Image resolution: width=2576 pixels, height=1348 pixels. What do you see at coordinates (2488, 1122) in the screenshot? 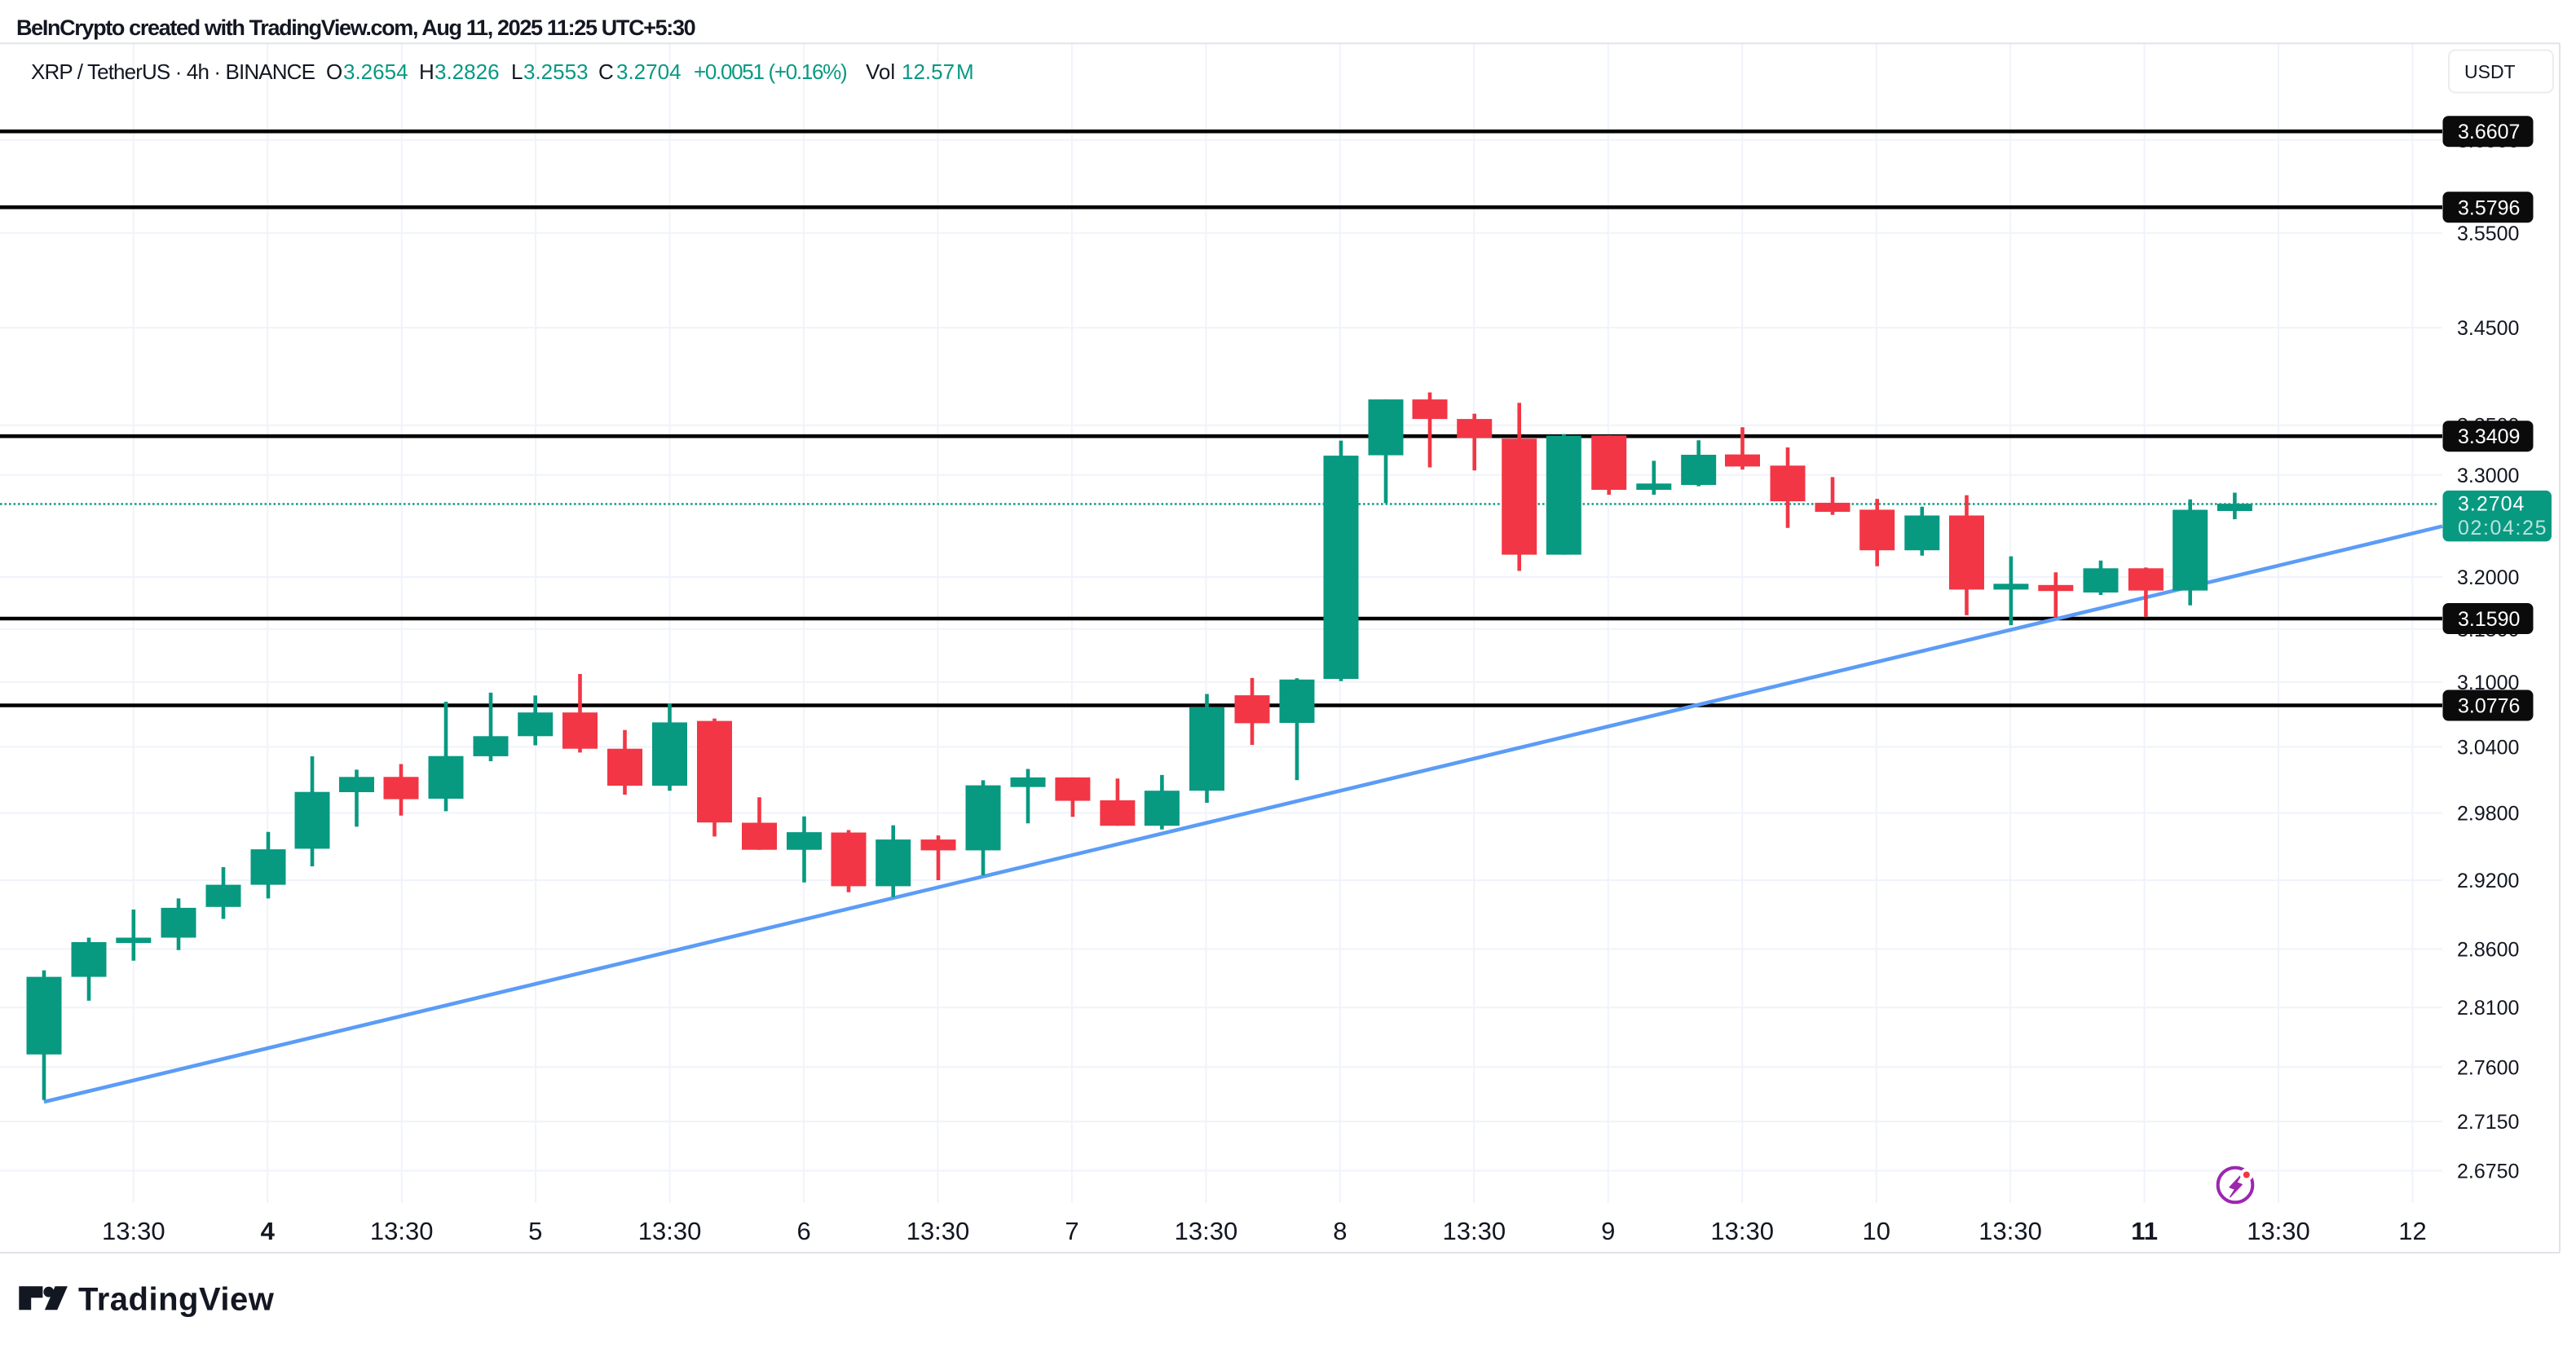
I see `svg-text: 2.7150` at bounding box center [2488, 1122].